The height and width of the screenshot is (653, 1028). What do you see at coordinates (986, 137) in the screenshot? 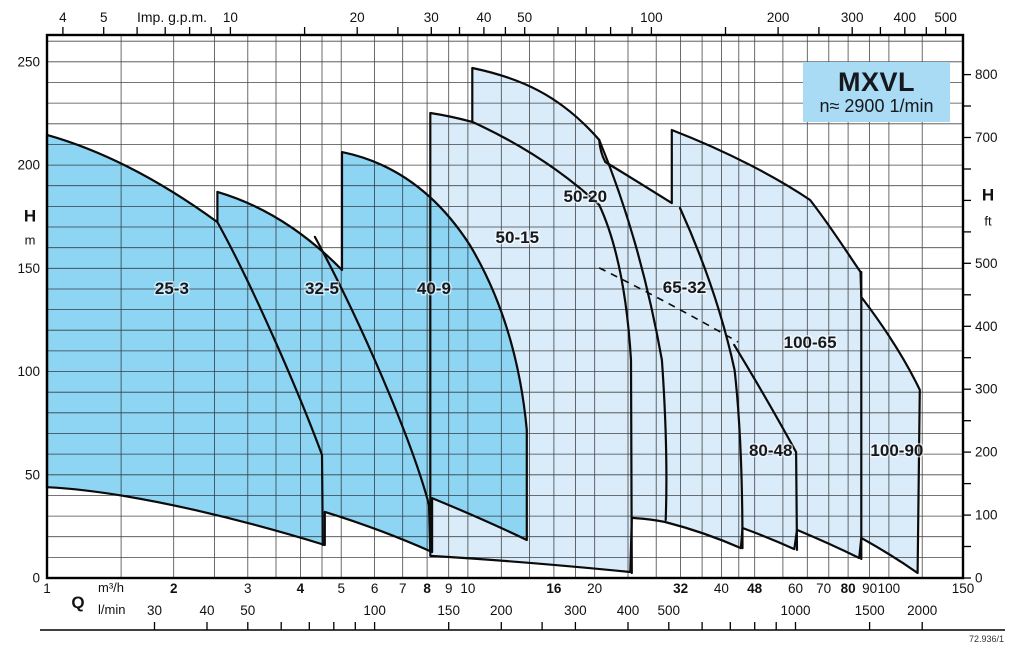
I see `ft-tick-label: 700` at bounding box center [986, 137].